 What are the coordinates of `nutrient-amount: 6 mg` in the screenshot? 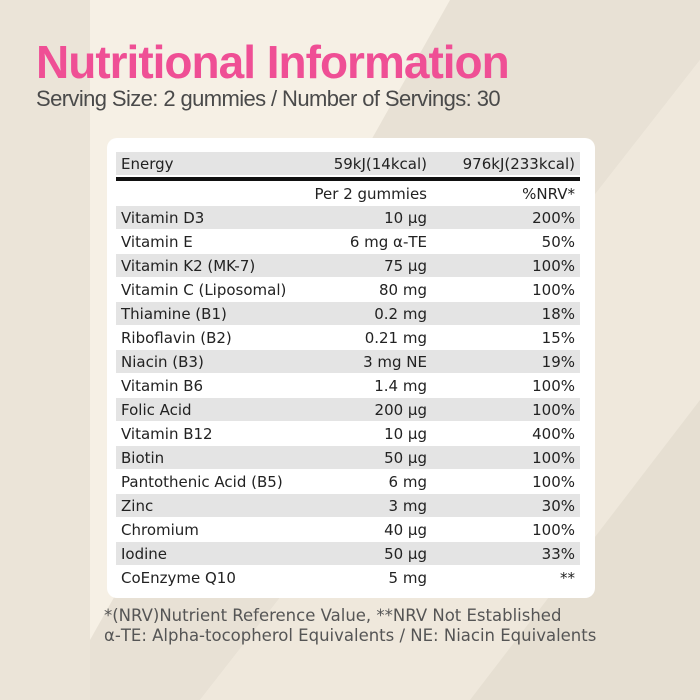 It's located at (407, 481).